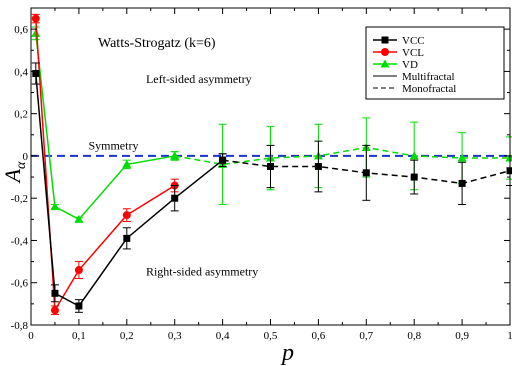  I want to click on svg-text: Aα, so click(14, 172).